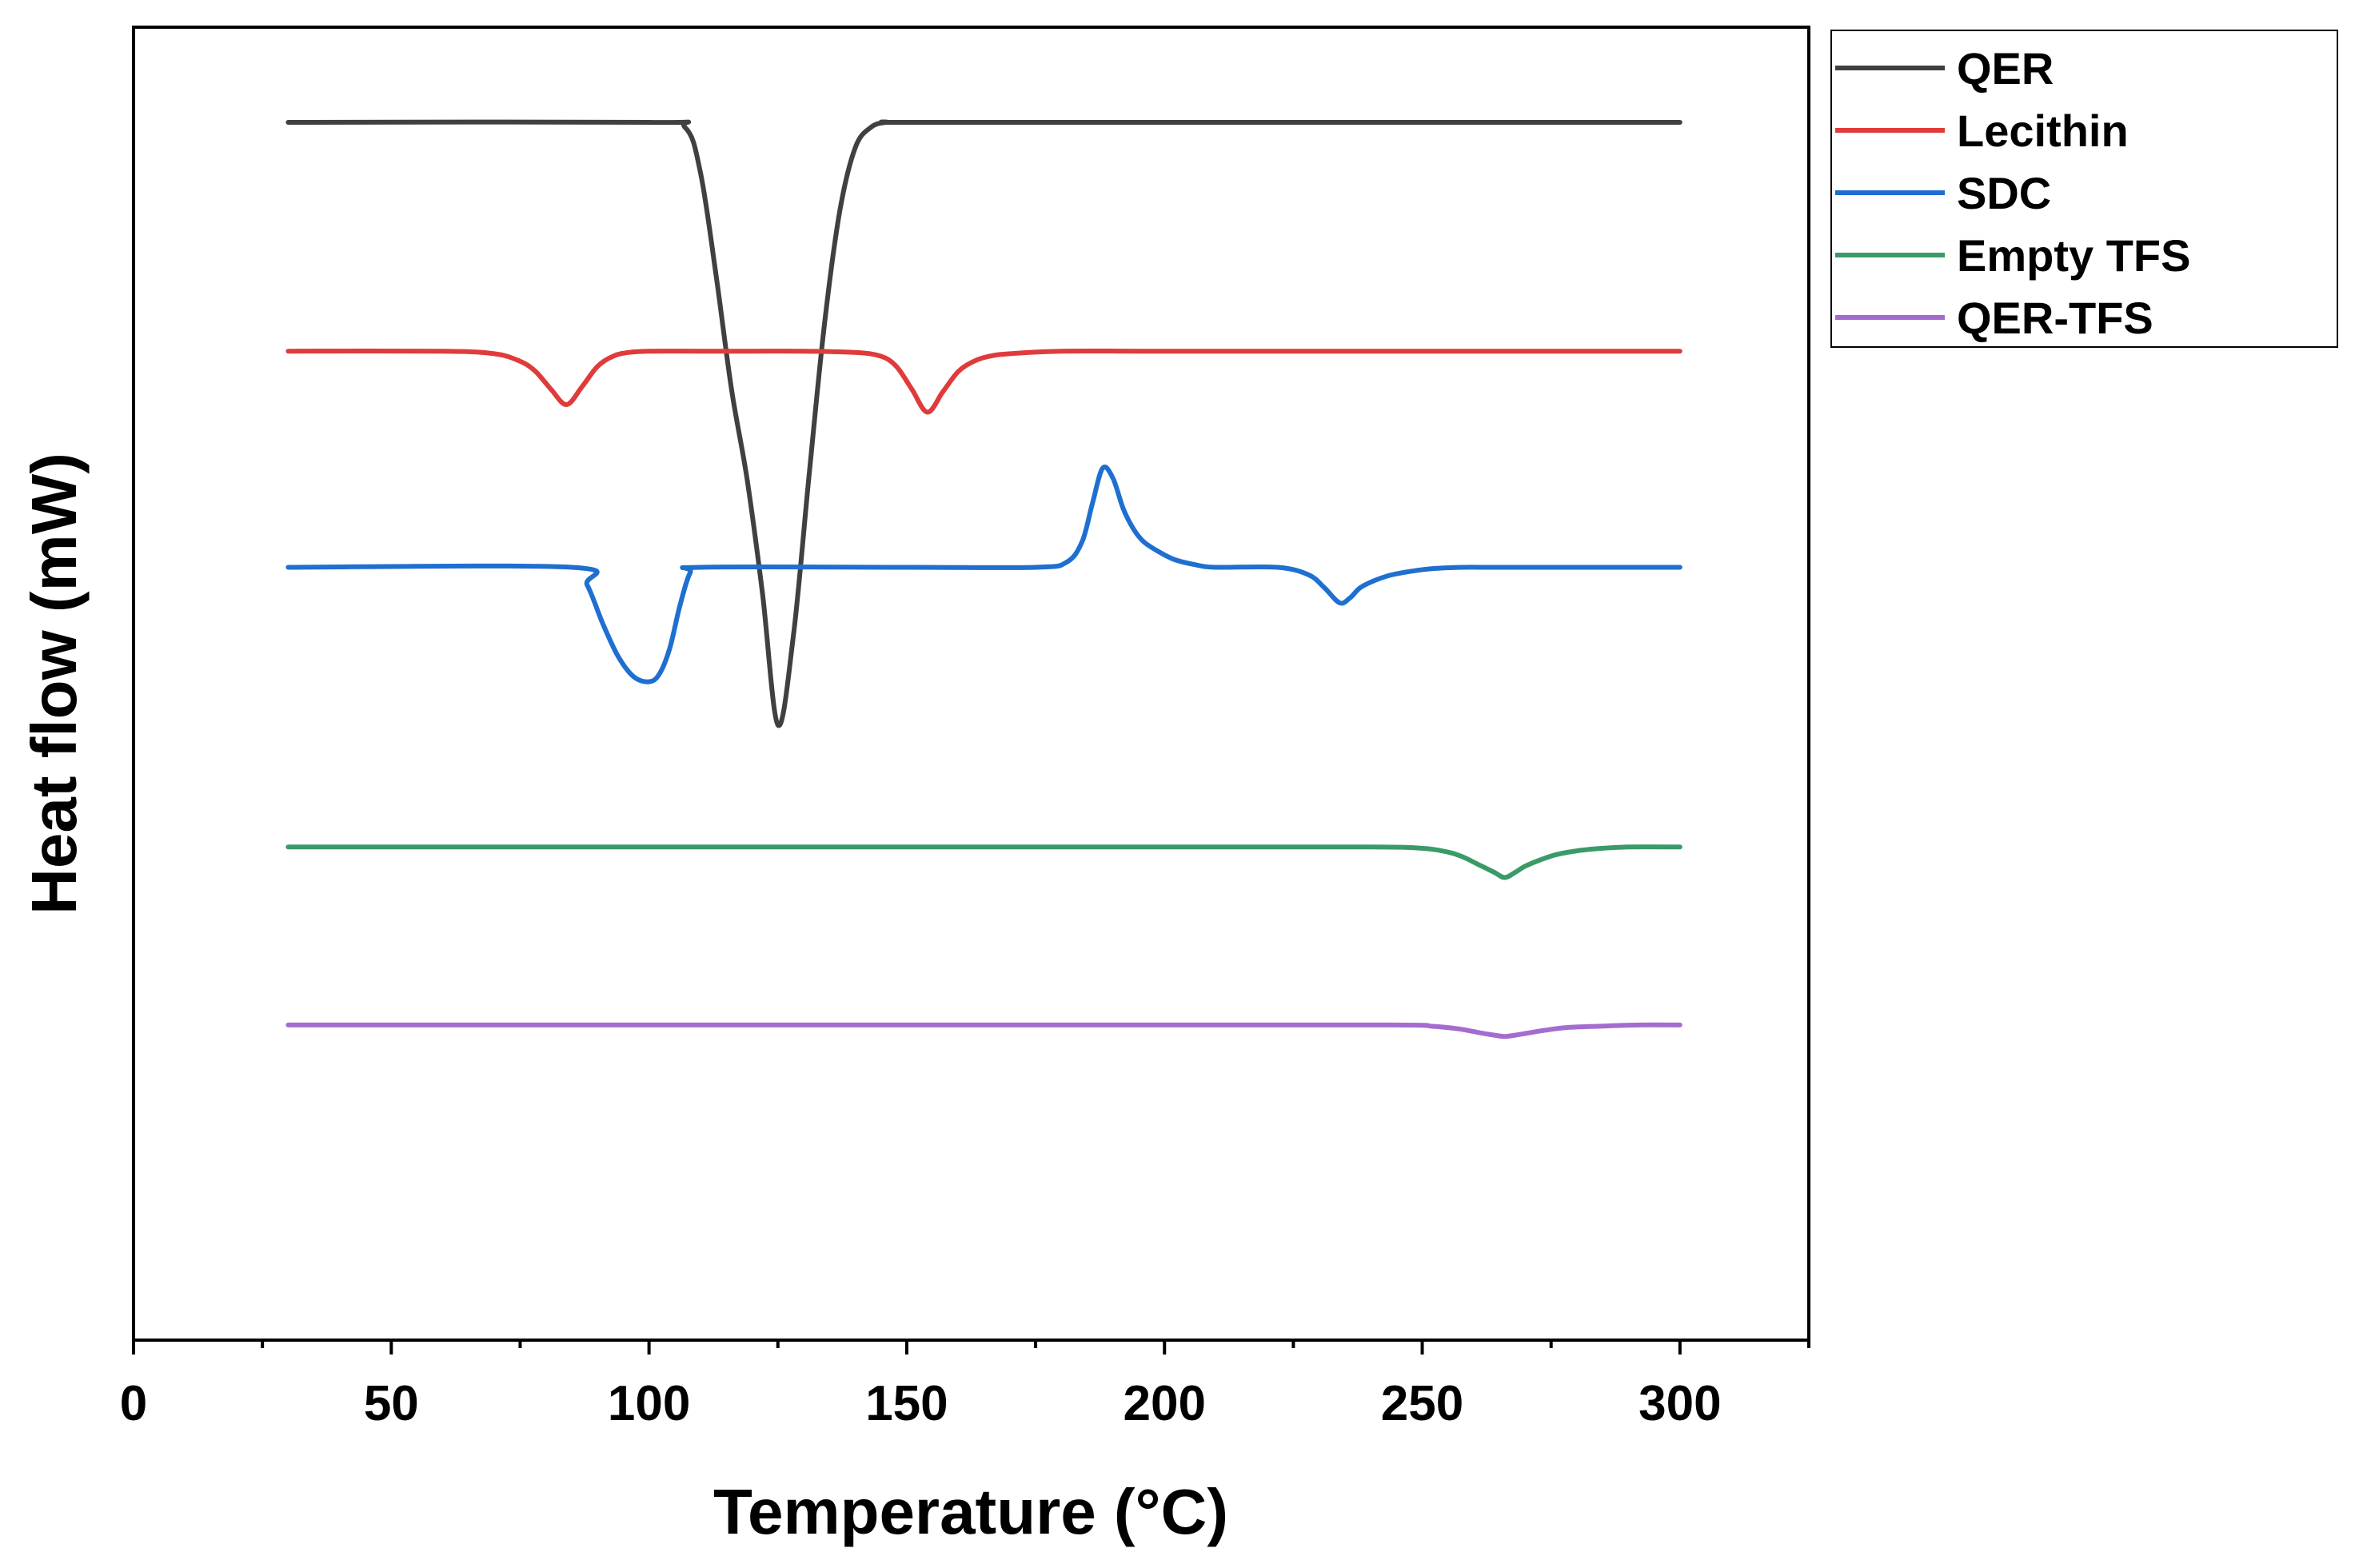 Image resolution: width=2355 pixels, height=1568 pixels. What do you see at coordinates (2043, 131) in the screenshot?
I see `legend-label: Lecithin` at bounding box center [2043, 131].